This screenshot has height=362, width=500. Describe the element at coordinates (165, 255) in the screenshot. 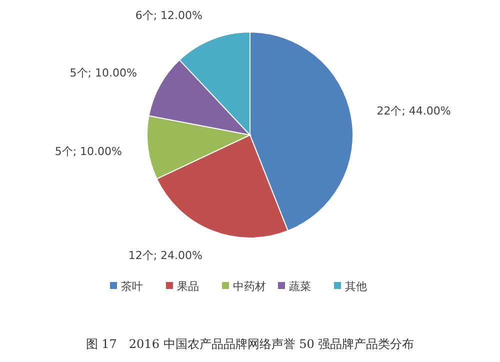

I see `data-label: 12个; 24.00%` at that location.